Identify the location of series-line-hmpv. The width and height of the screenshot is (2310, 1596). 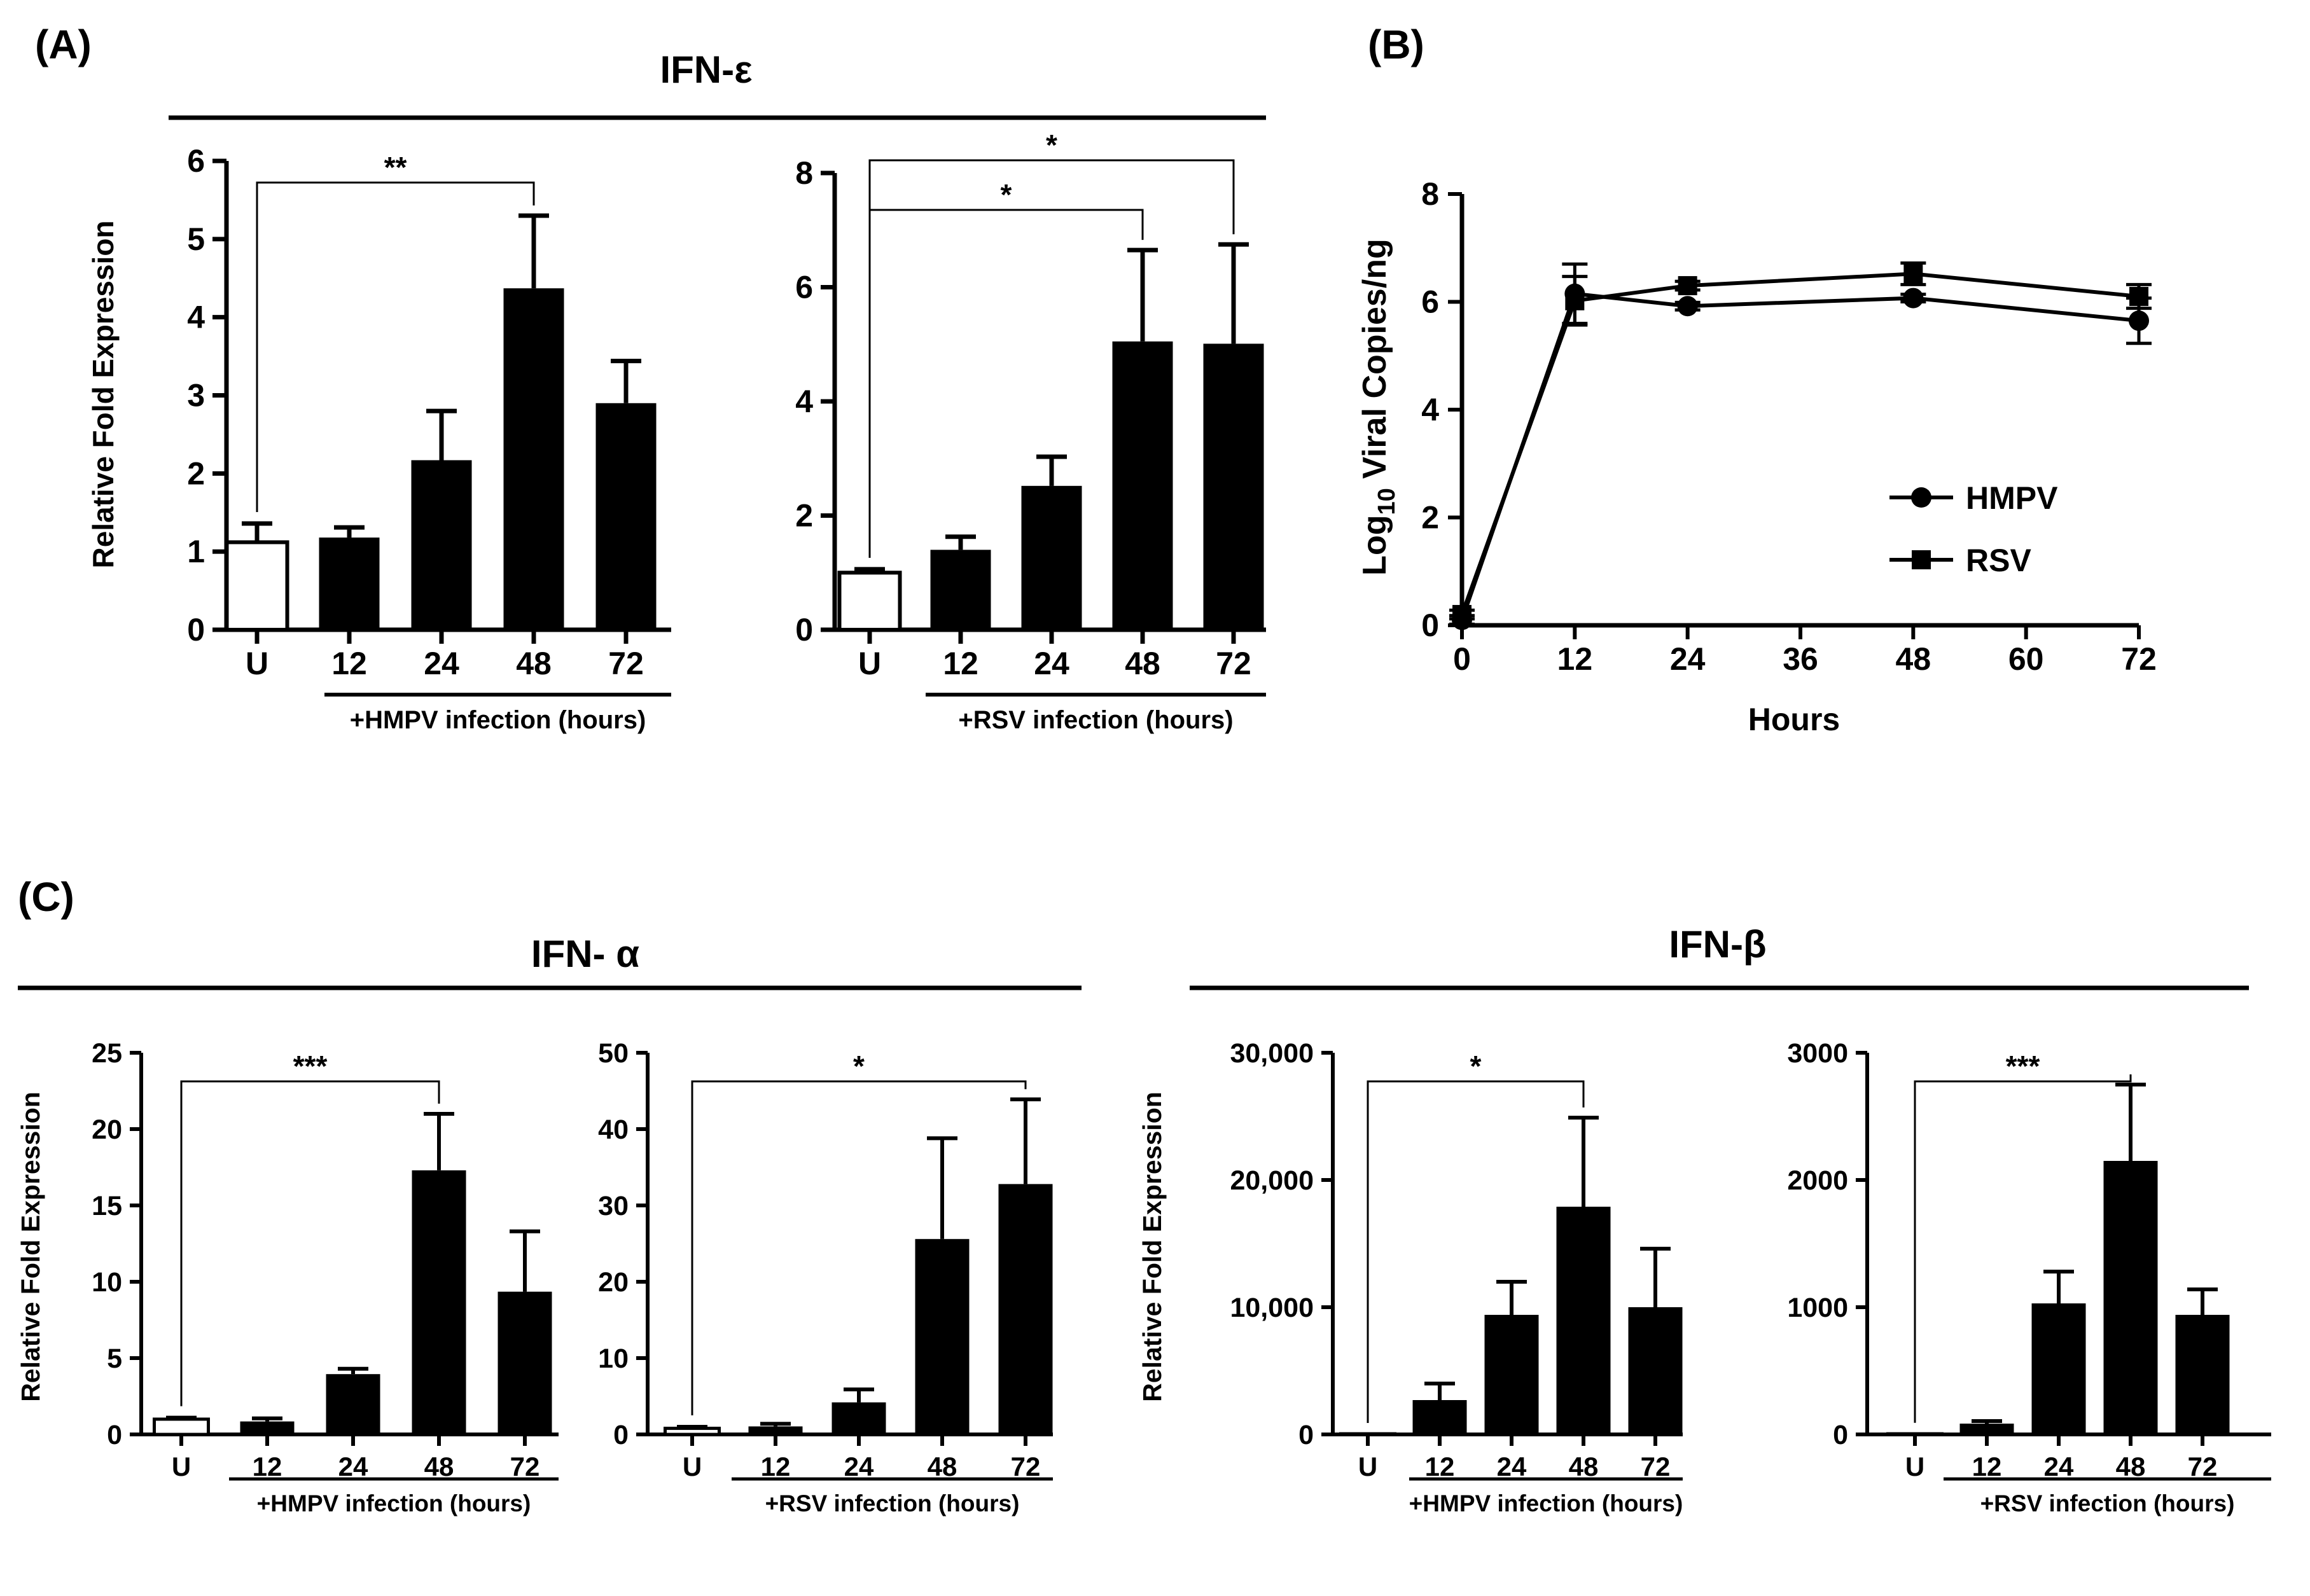
(1800, 456).